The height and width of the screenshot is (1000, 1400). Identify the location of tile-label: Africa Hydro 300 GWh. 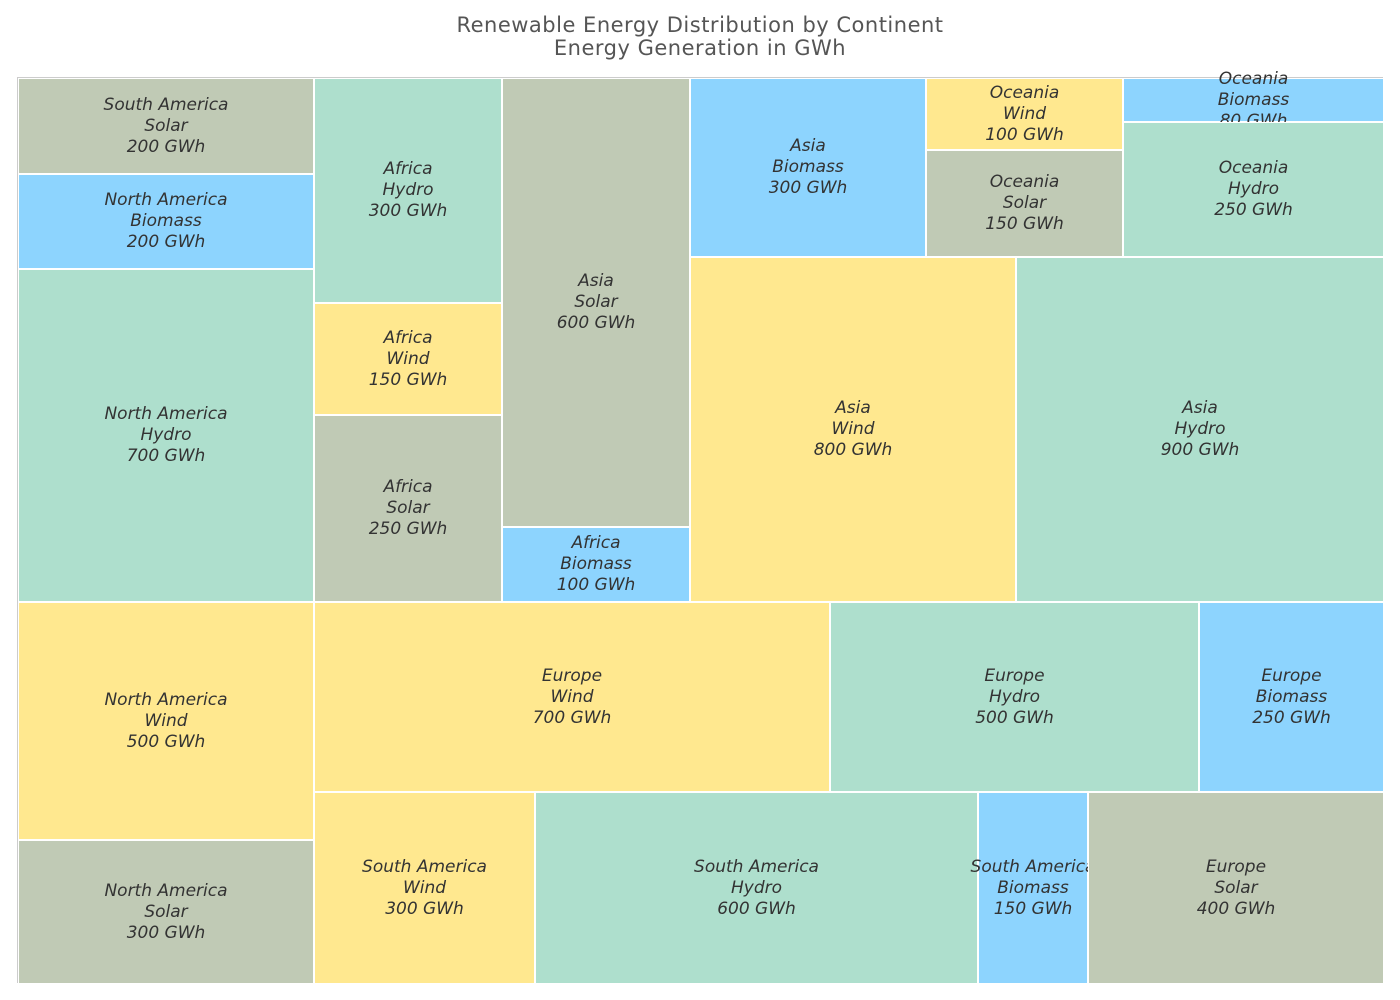
(408, 190).